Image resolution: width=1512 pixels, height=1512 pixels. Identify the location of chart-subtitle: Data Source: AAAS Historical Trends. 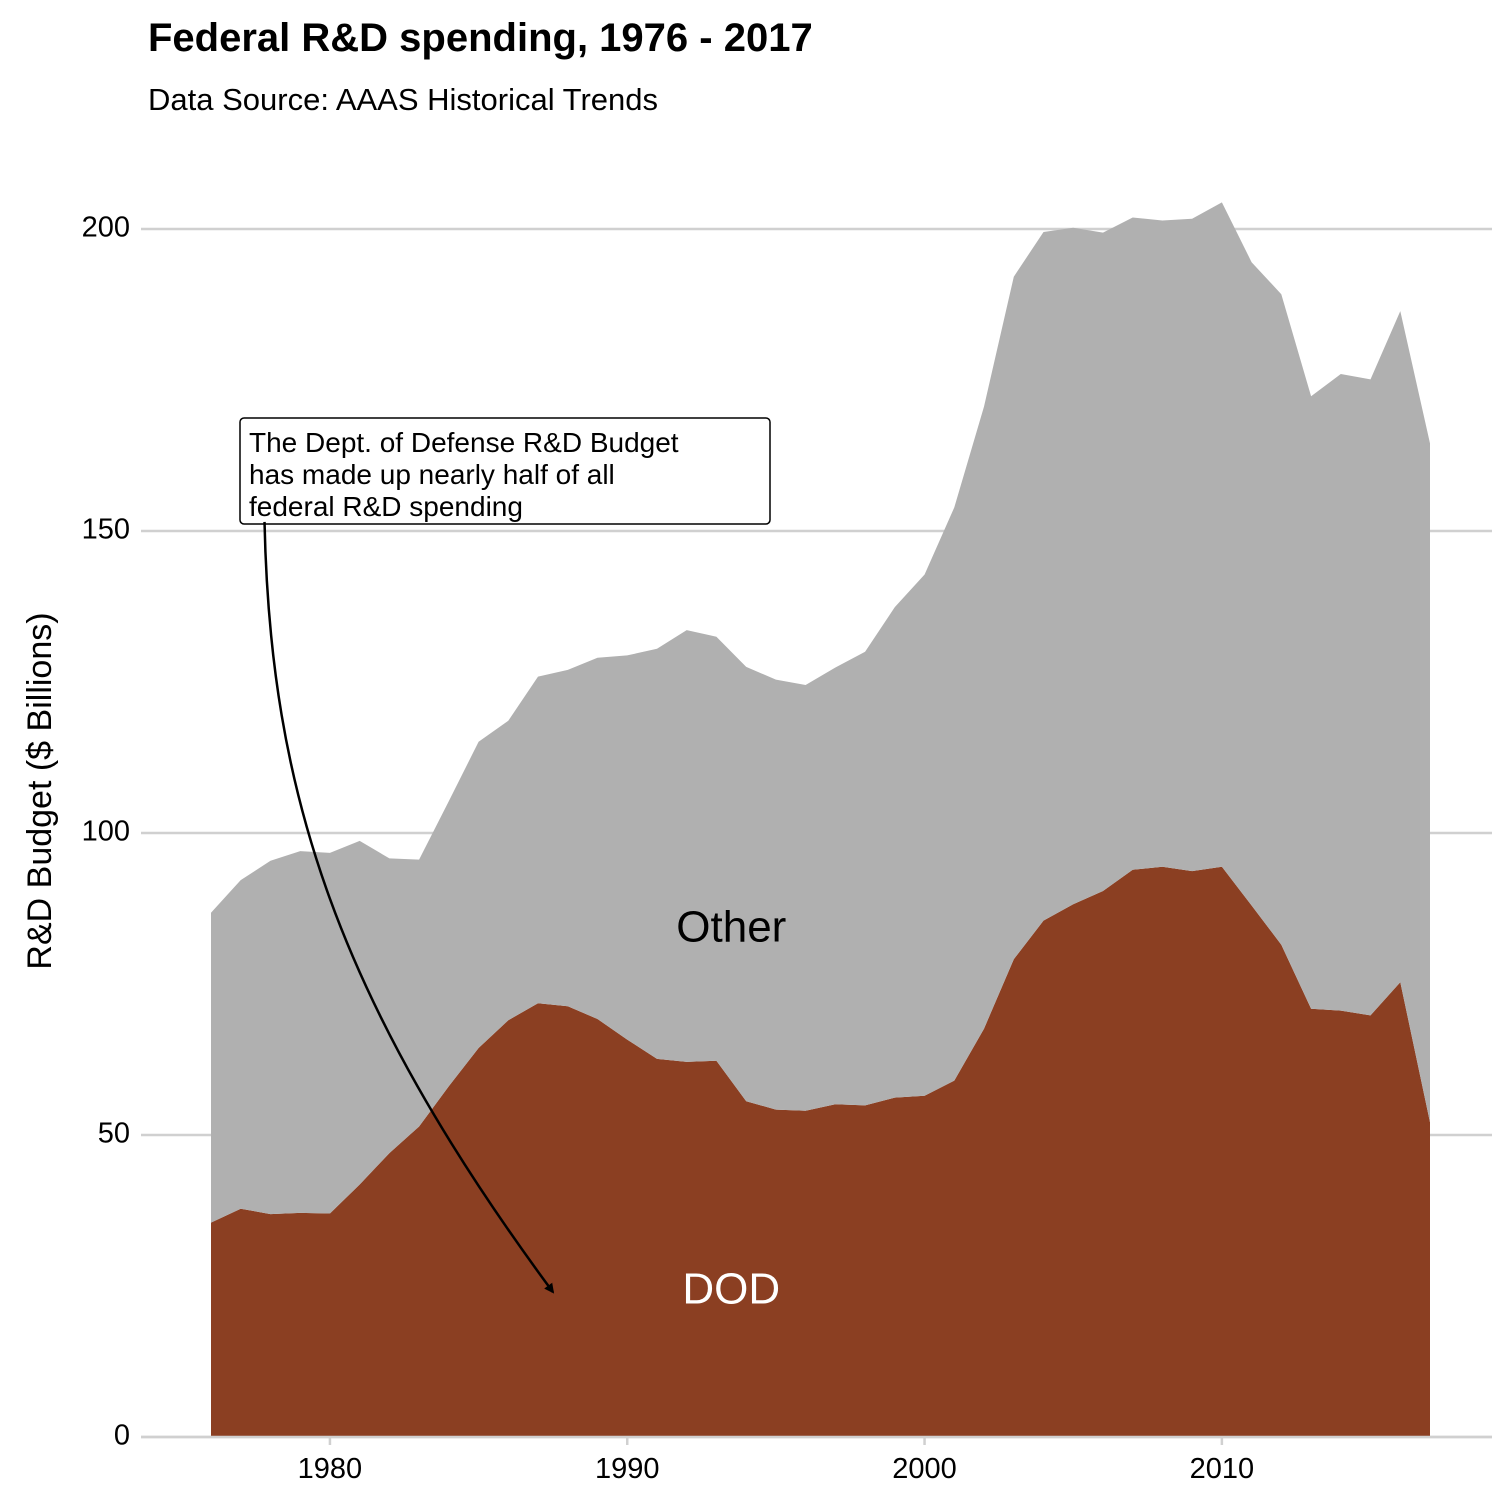
(403, 99).